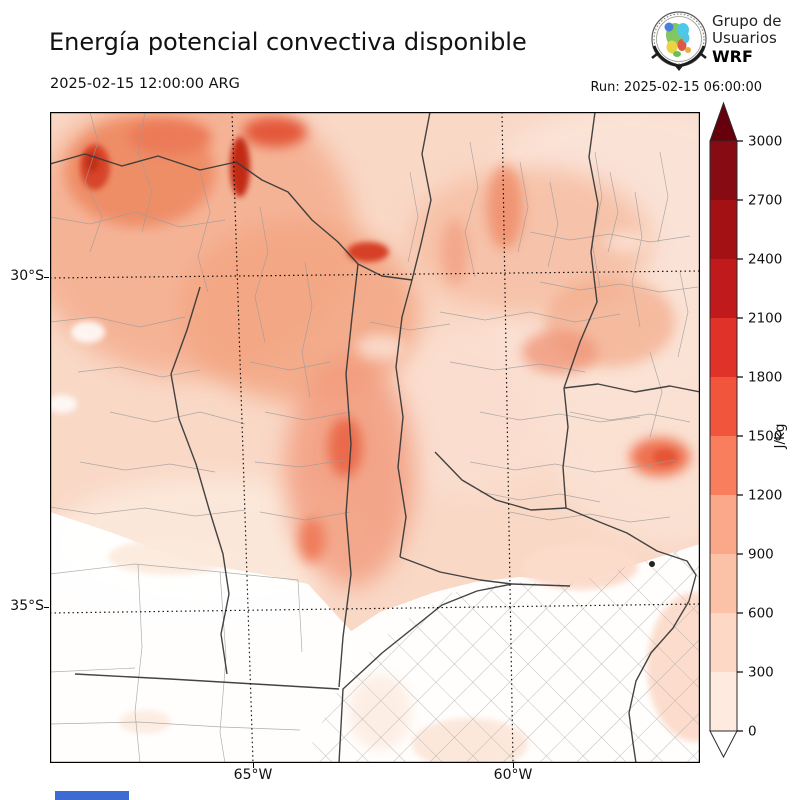  What do you see at coordinates (652, 564) in the screenshot?
I see `city-marker` at bounding box center [652, 564].